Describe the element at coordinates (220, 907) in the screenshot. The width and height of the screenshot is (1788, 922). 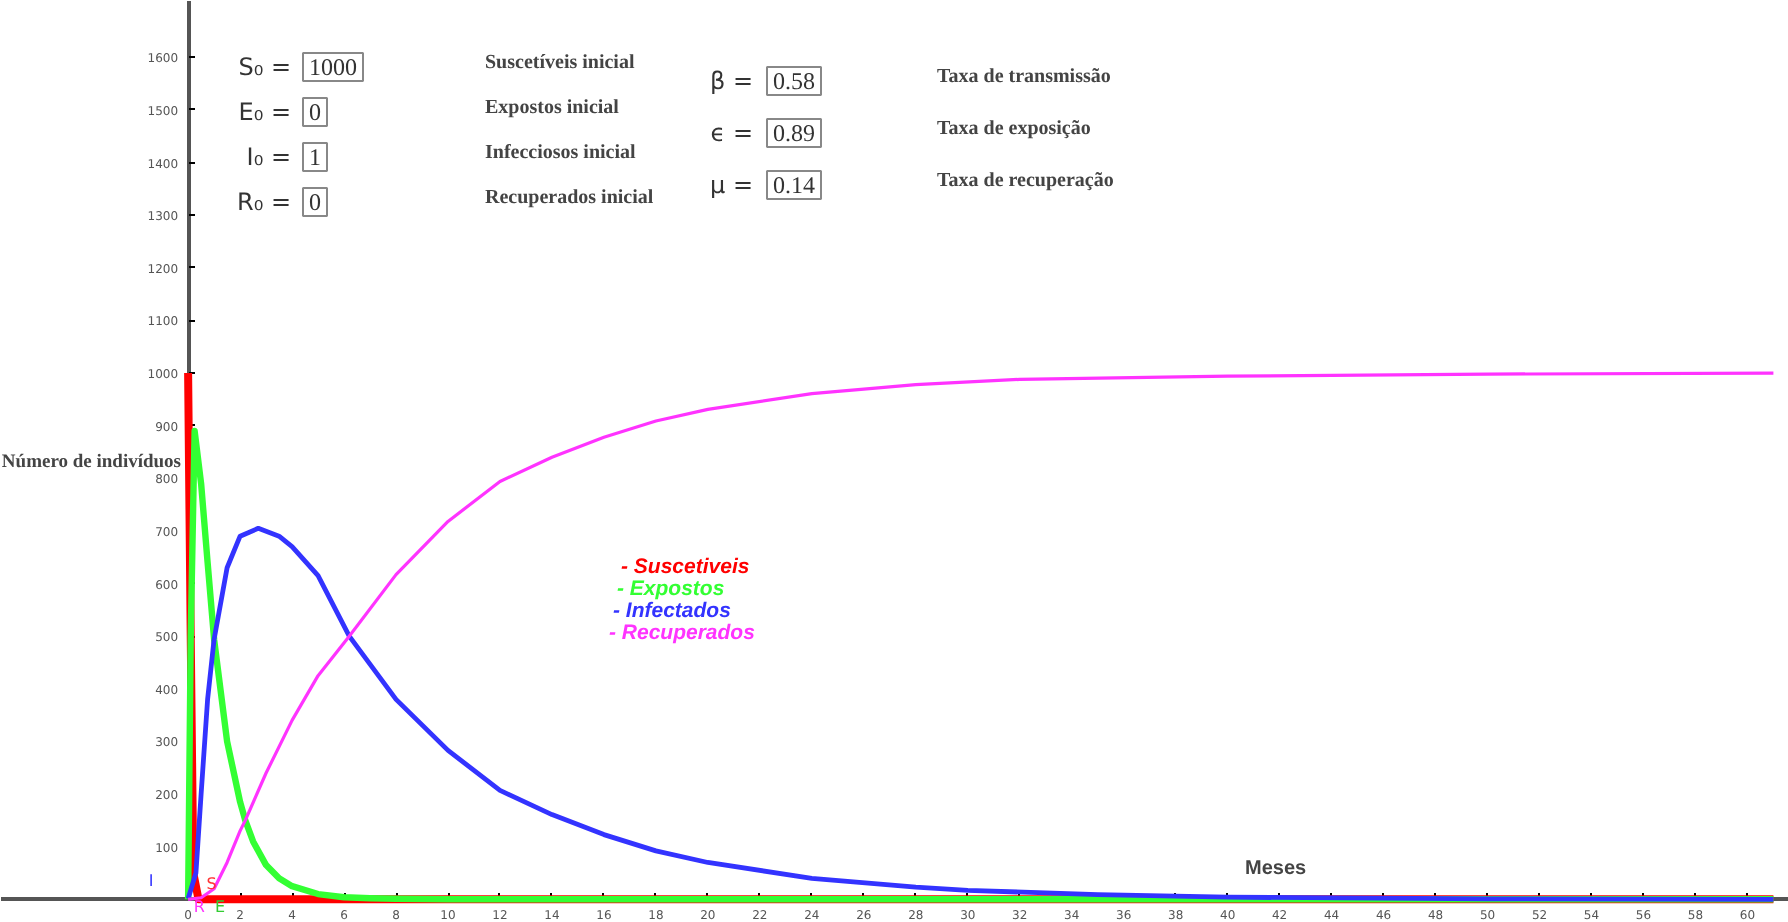
I see `annotation: E` at that location.